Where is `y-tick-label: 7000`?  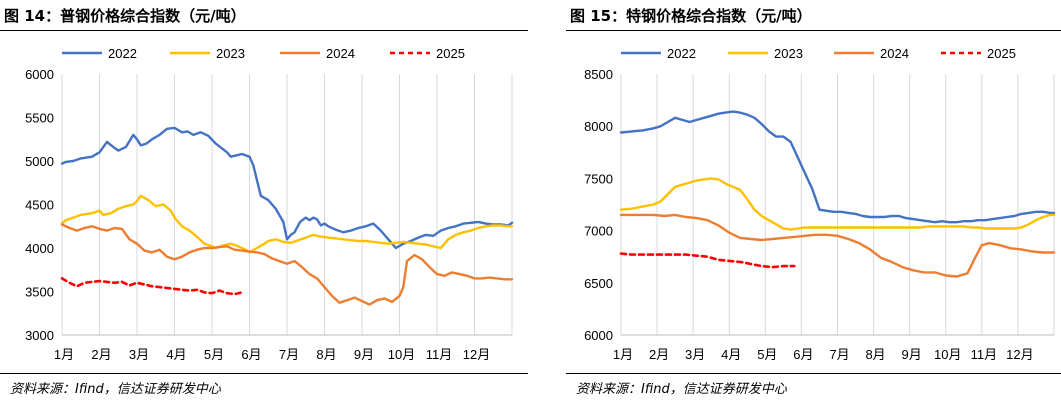 y-tick-label: 7000 is located at coordinates (598, 231).